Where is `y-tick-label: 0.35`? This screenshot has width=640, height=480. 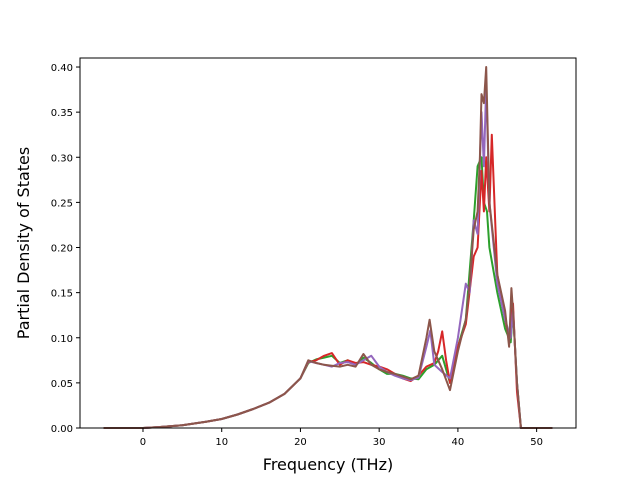
y-tick-label: 0.35 is located at coordinates (62, 113).